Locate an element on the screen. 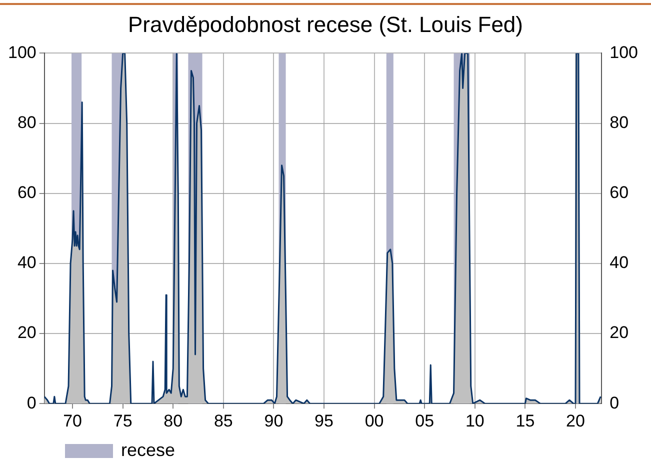 The width and height of the screenshot is (651, 460). y-tick-label: 100 is located at coordinates (22, 52).